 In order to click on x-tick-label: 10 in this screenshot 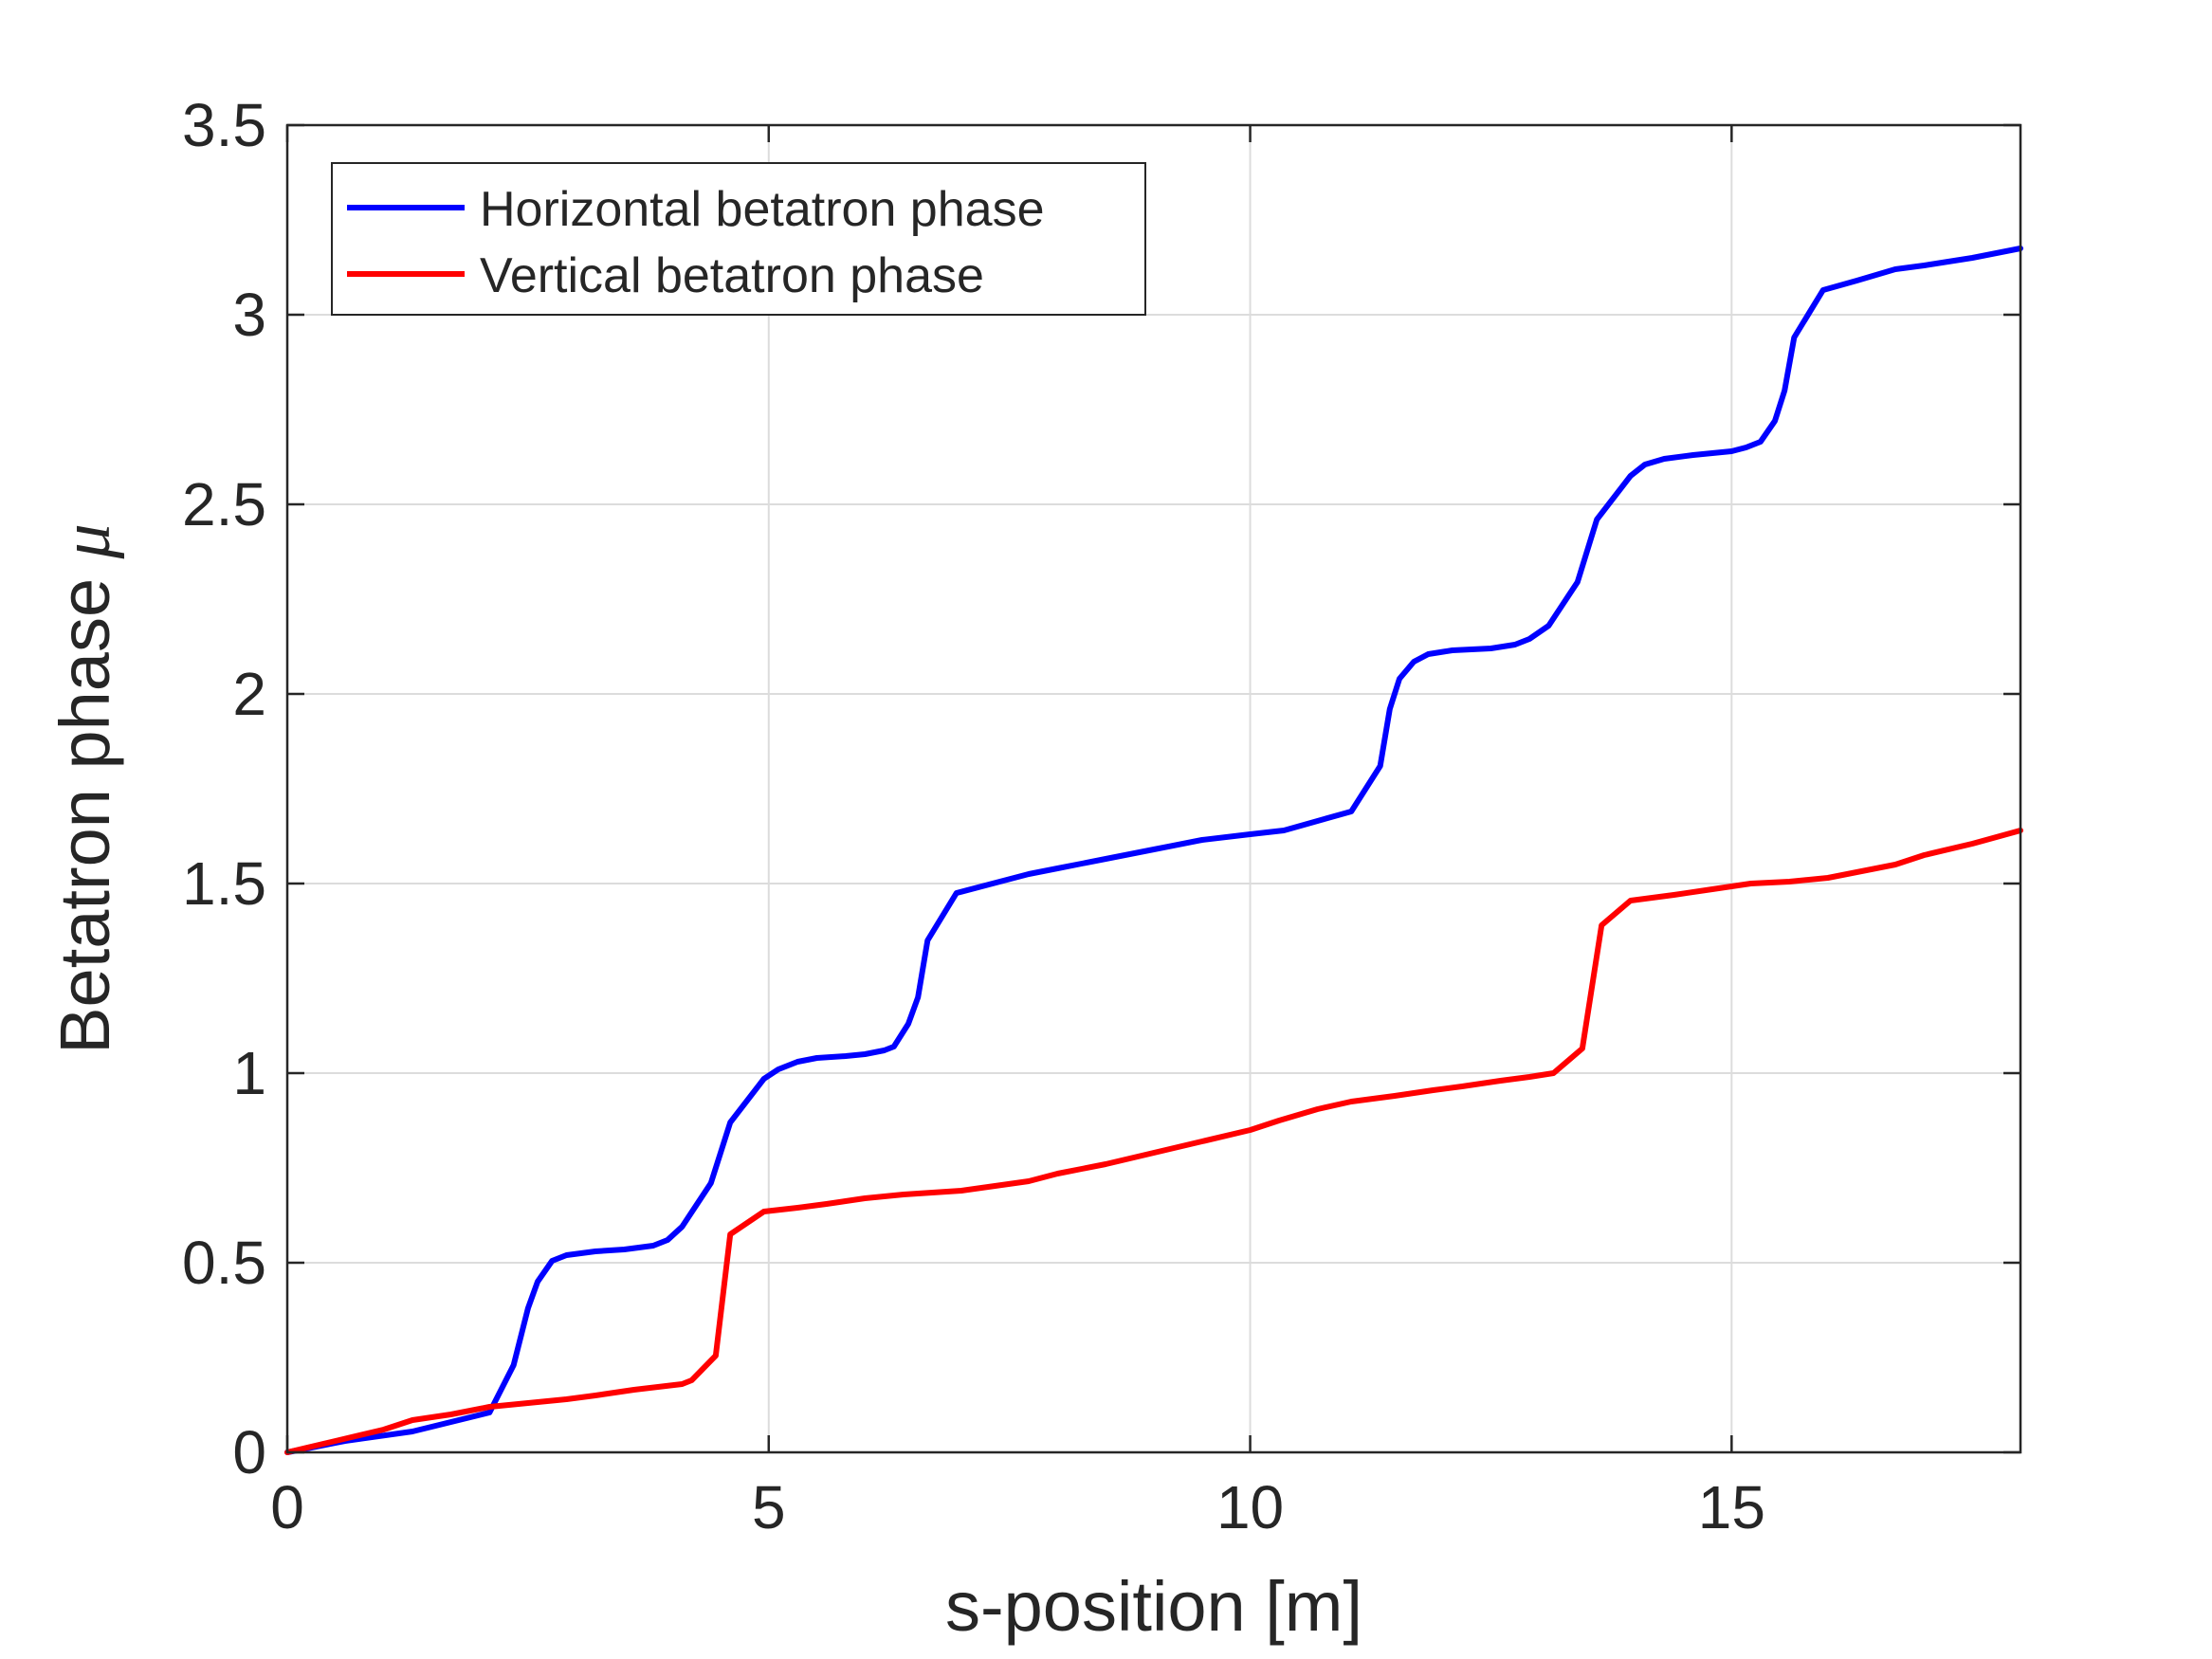, I will do `click(1250, 1507)`.